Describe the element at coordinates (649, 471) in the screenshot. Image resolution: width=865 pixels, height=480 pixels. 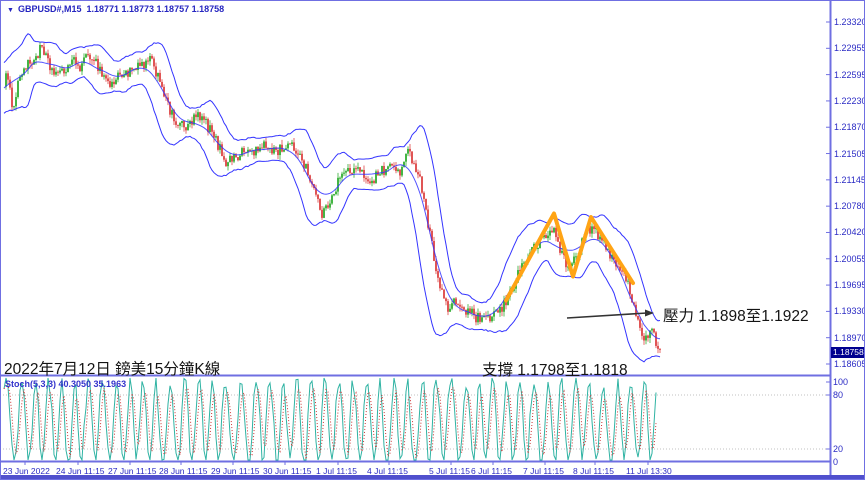
I see `time-axis-label: 11 Jul 13:30` at that location.